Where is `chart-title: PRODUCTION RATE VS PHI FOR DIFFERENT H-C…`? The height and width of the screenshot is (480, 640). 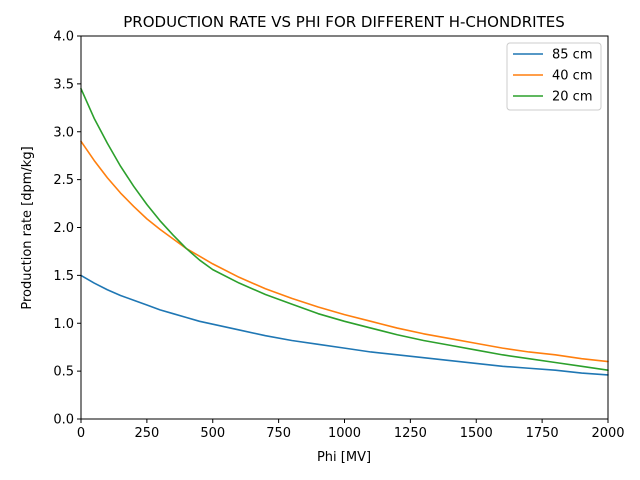
chart-title: PRODUCTION RATE VS PHI FOR DIFFERENT H-C… is located at coordinates (343, 22).